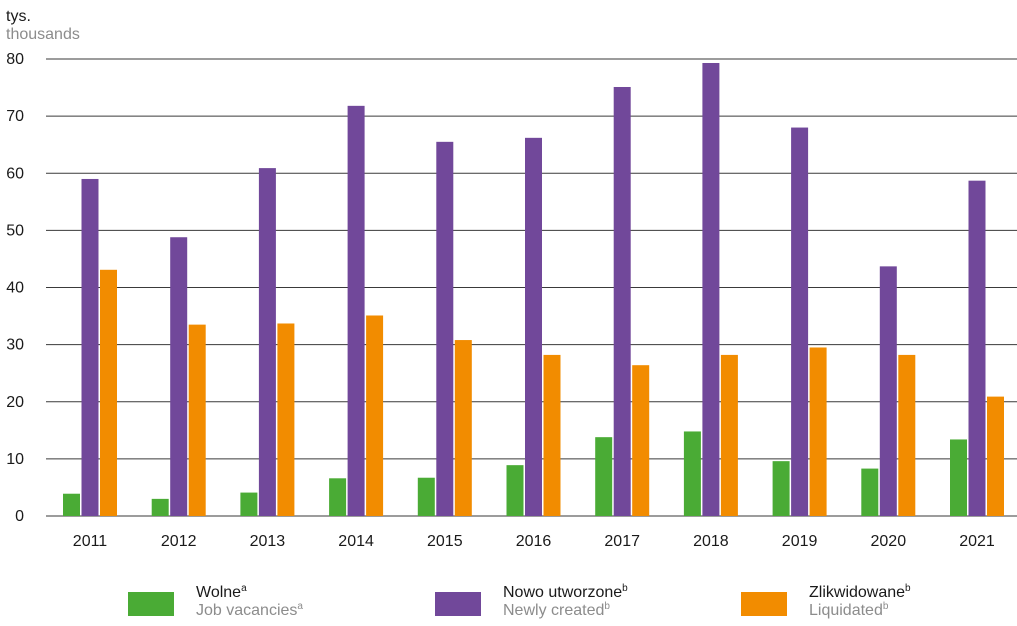  I want to click on y-tick-label: 60, so click(15, 173).